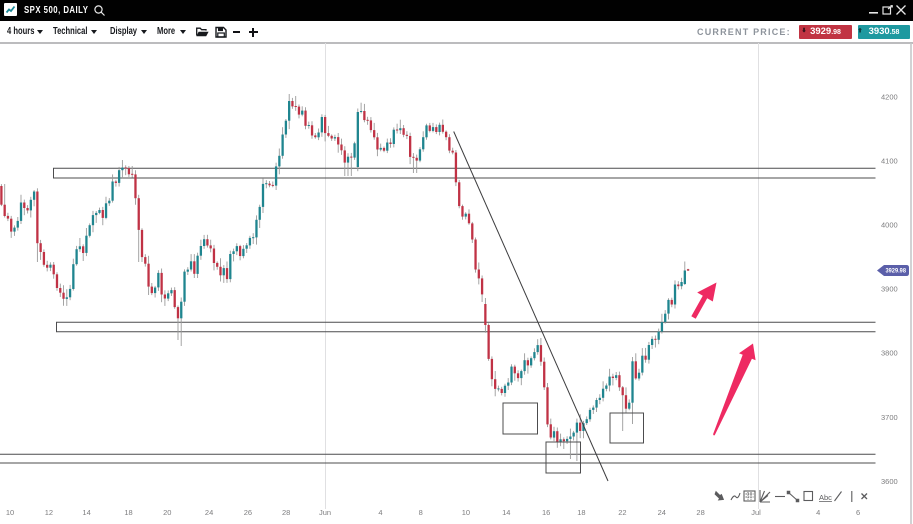 The image size is (913, 524). Describe the element at coordinates (889, 417) in the screenshot. I see `svg-text: 3700` at that location.